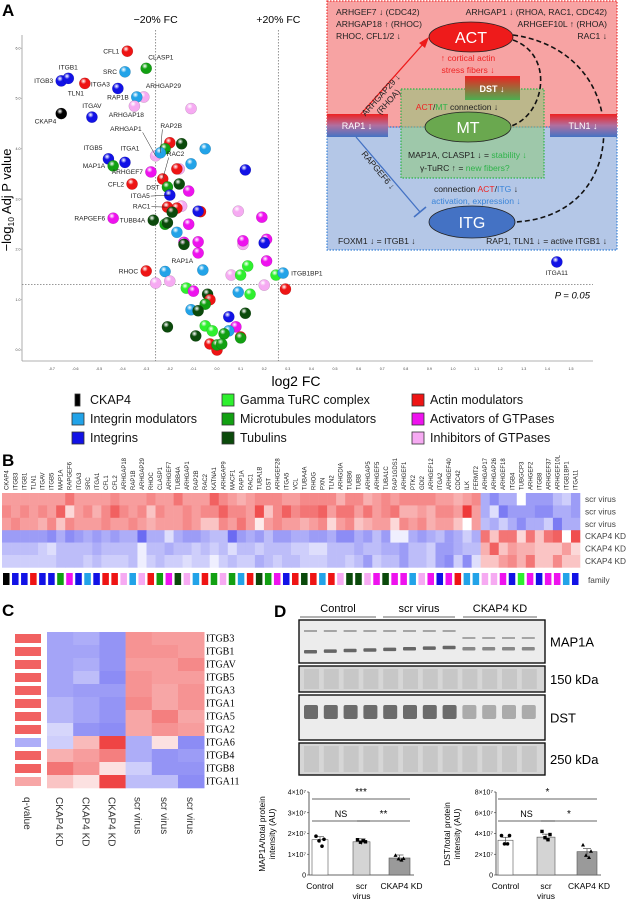  What do you see at coordinates (362, 890) in the screenshot?
I see `x-tick-label: scr virus` at bounding box center [362, 890].